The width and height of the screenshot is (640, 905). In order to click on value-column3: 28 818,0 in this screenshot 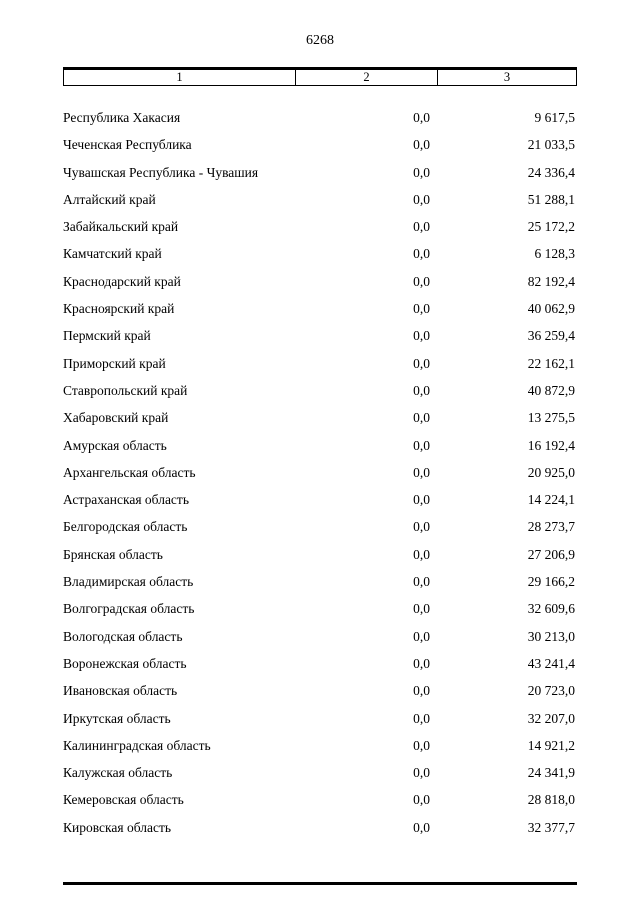, I will do `click(551, 800)`.